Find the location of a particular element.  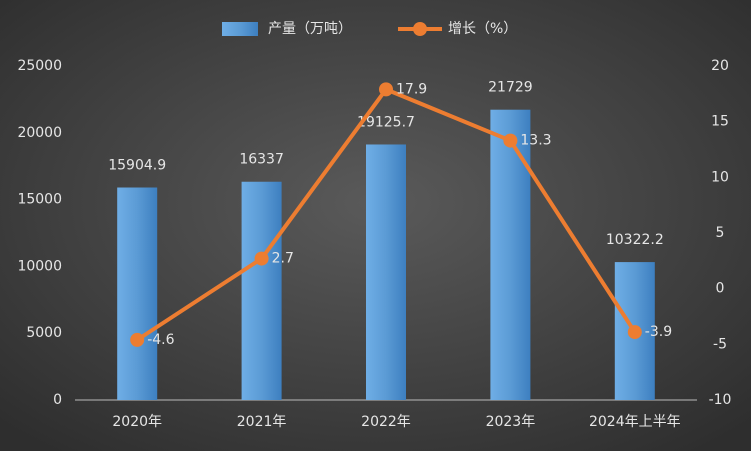

legend-swatch is located at coordinates (240, 29).